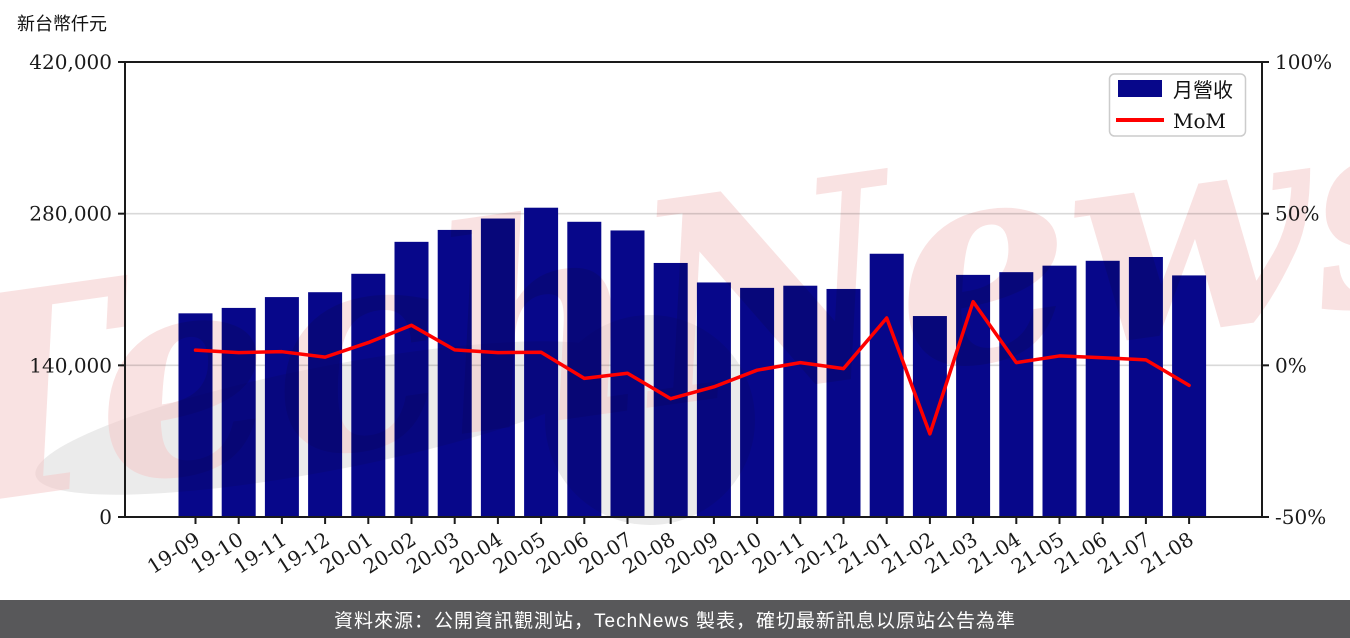 The height and width of the screenshot is (638, 1350). Describe the element at coordinates (1203, 90) in the screenshot. I see `legend-label-revenue: 月營收` at that location.